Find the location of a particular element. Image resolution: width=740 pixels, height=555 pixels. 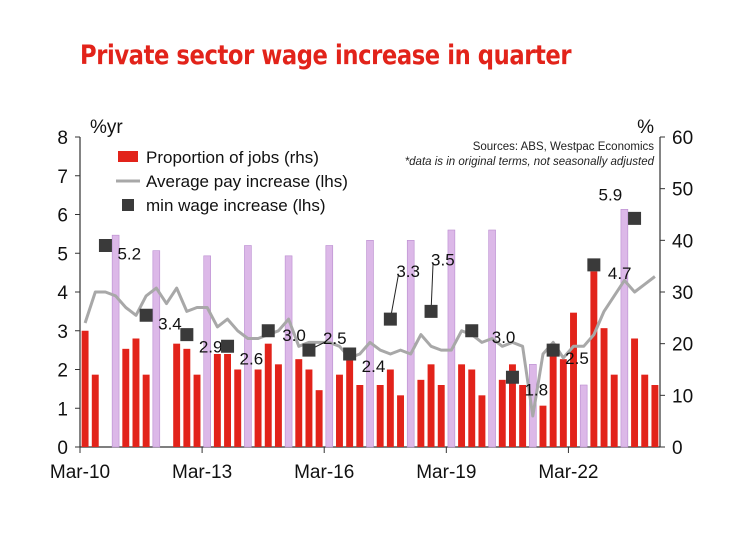

chart-title: Private sector wage increase in quarter is located at coordinates (326, 55).